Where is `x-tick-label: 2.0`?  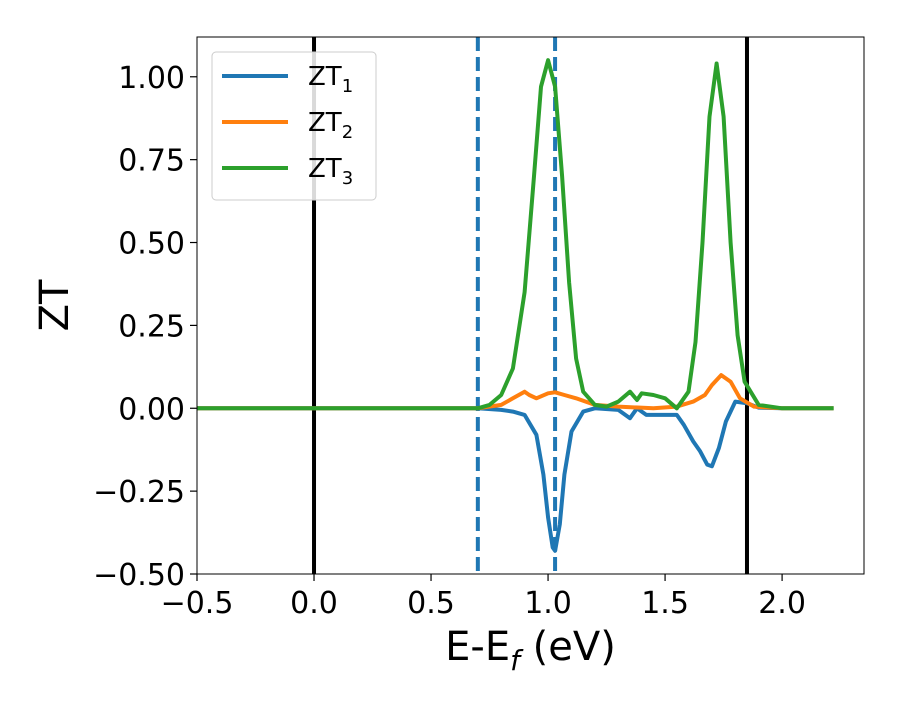 x-tick-label: 2.0 is located at coordinates (782, 603).